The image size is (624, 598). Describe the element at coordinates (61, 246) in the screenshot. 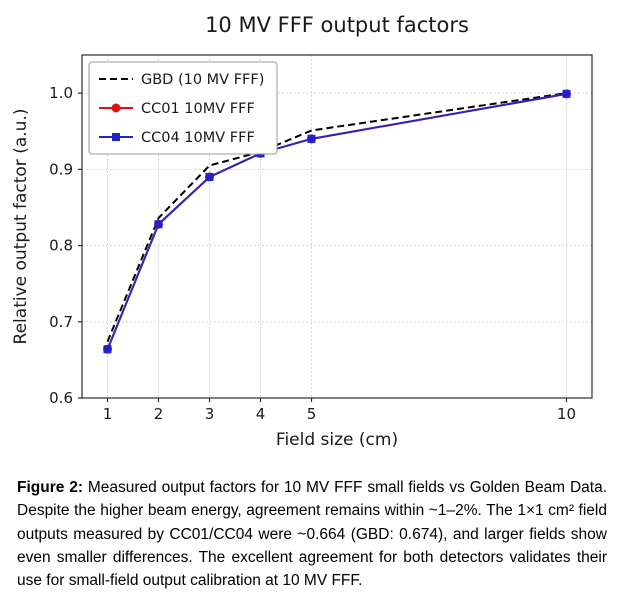

I see `y-tick-label: 0.8` at that location.